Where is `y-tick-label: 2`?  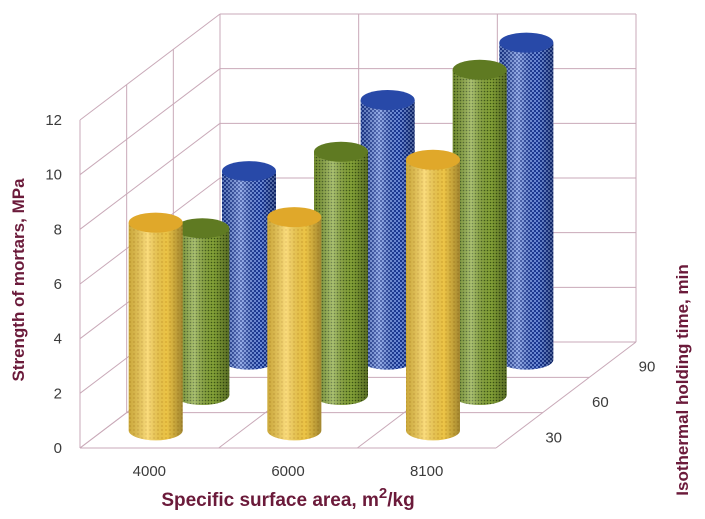 y-tick-label: 2 is located at coordinates (58, 393).